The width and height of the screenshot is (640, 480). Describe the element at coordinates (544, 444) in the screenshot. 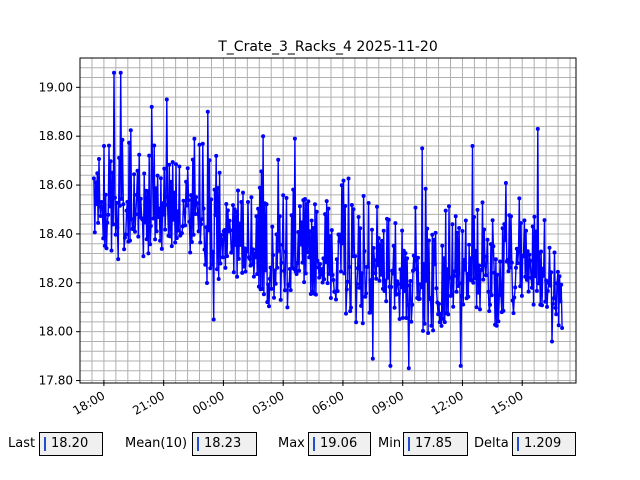

I see `delta-value-field: 1.209` at that location.